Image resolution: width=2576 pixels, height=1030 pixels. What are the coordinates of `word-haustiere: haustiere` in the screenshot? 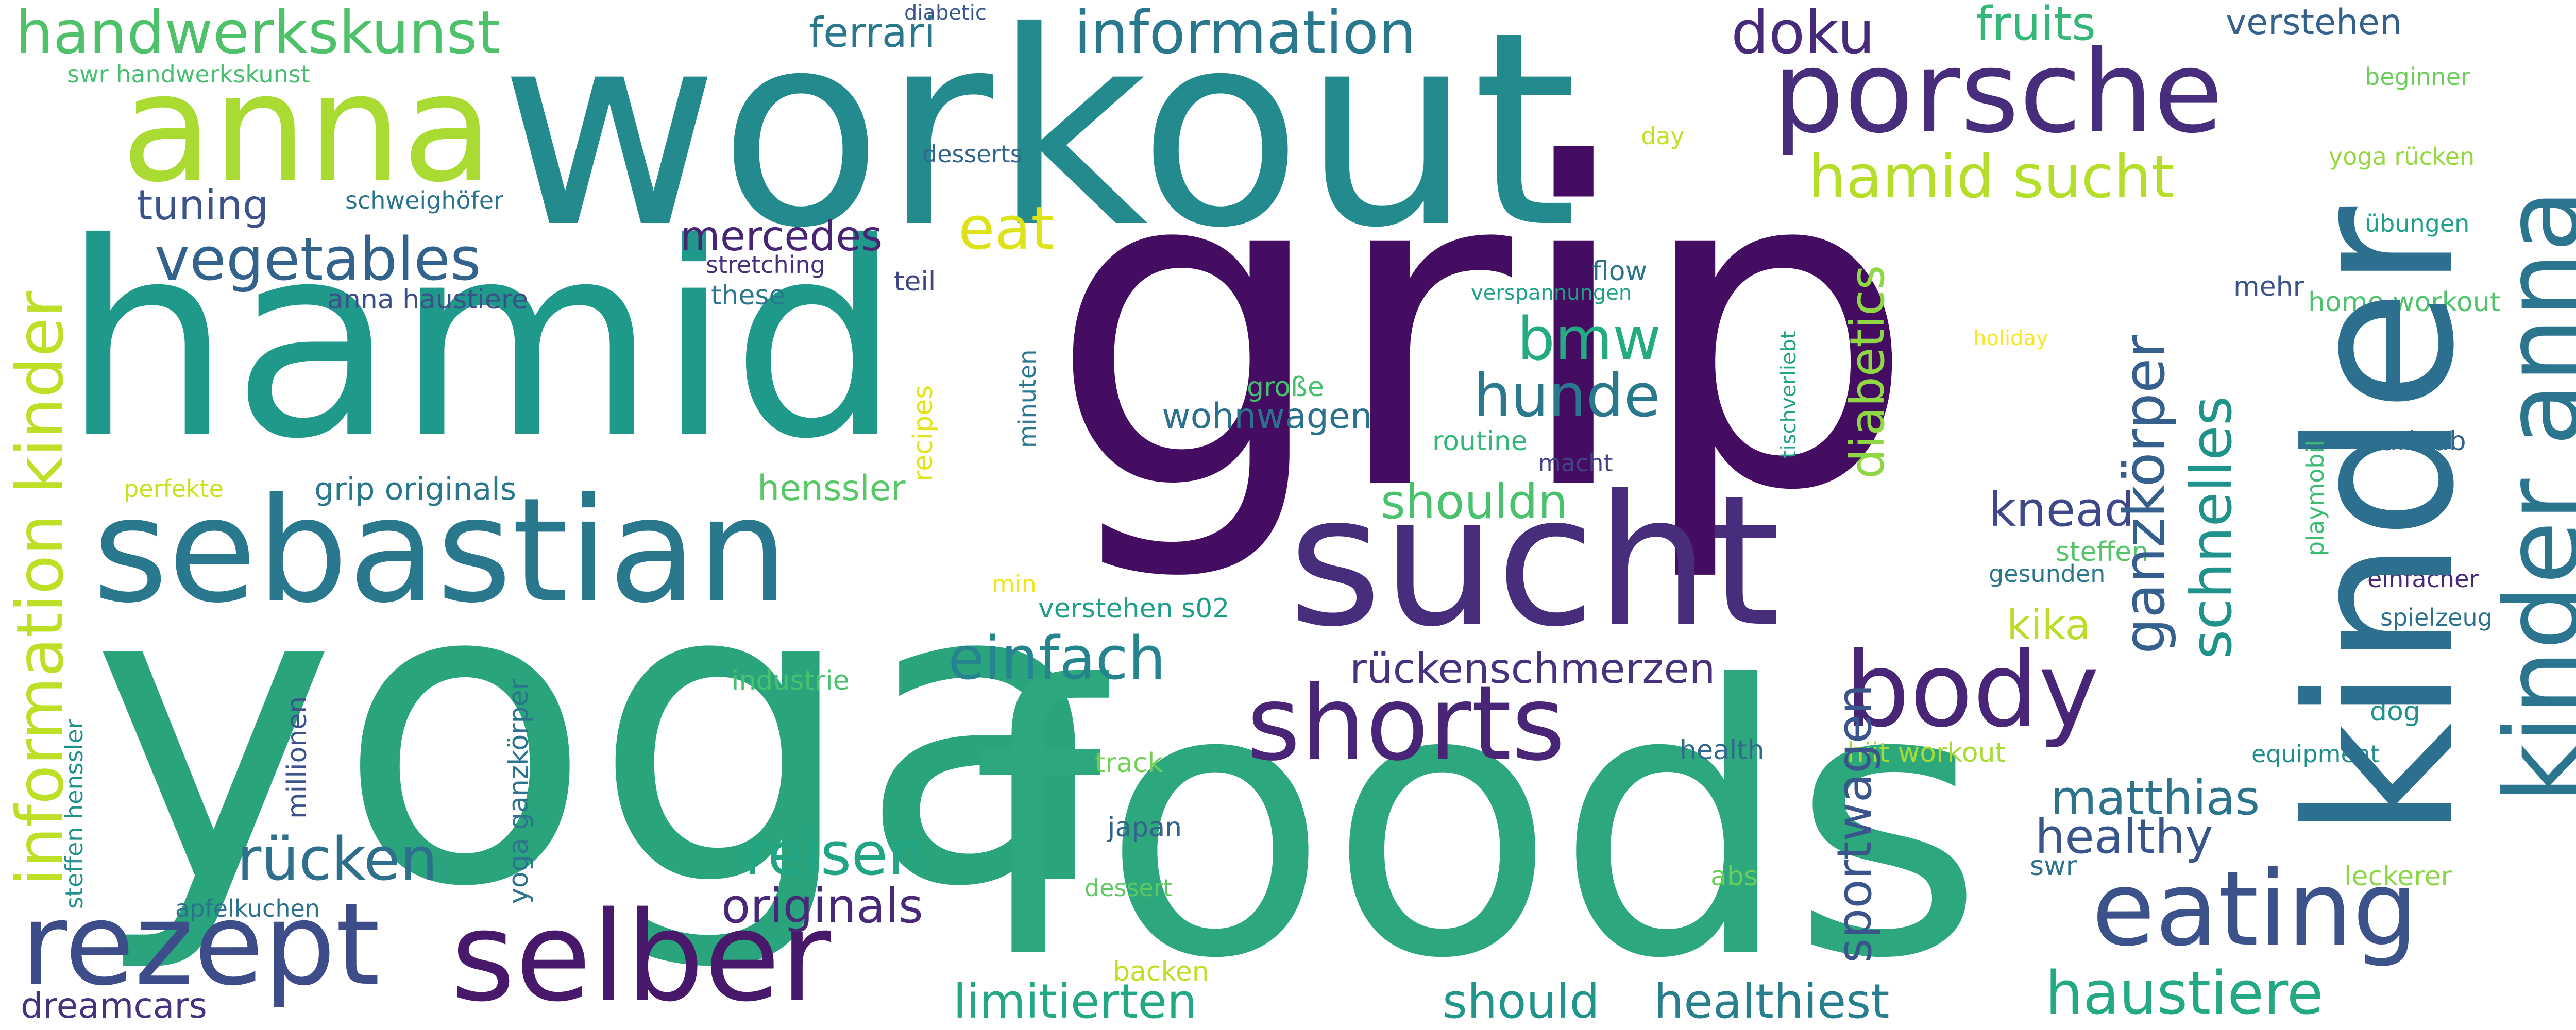 It's located at (2184, 993).